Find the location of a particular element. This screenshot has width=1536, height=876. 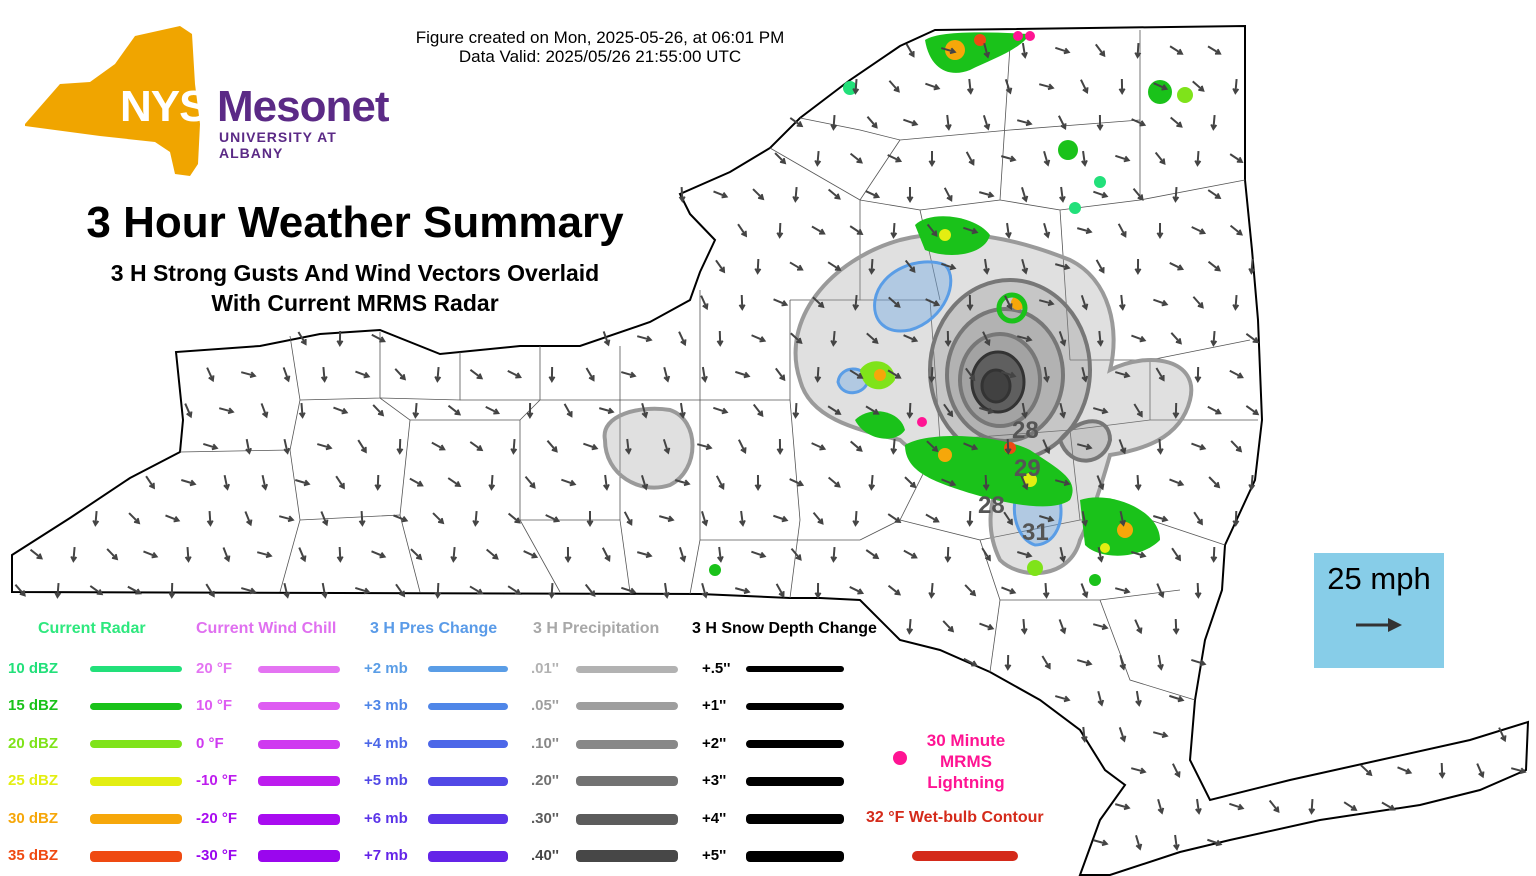

lightning-legend-label: 30 Minute MRMS Lightning is located at coordinates (966, 761).